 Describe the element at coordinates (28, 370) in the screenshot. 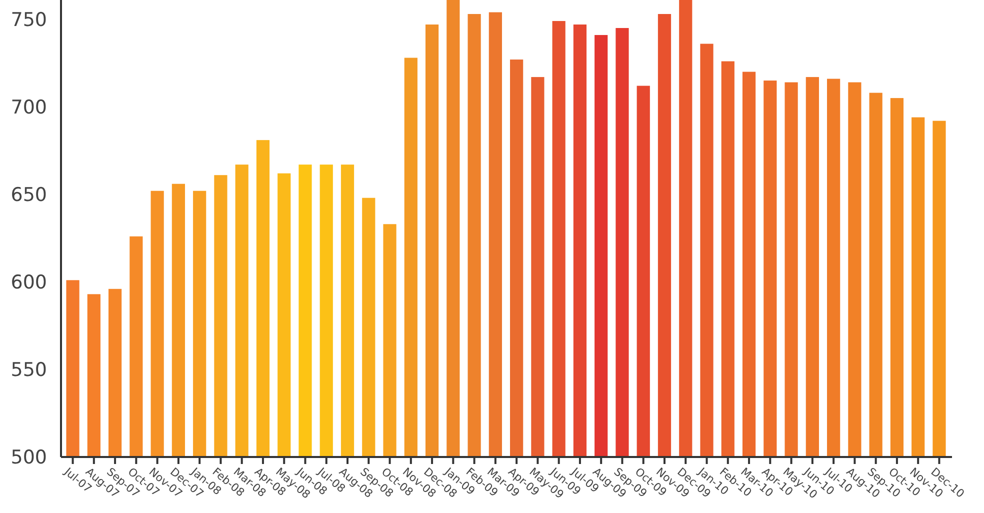

I see `y-tick-label: 550` at that location.